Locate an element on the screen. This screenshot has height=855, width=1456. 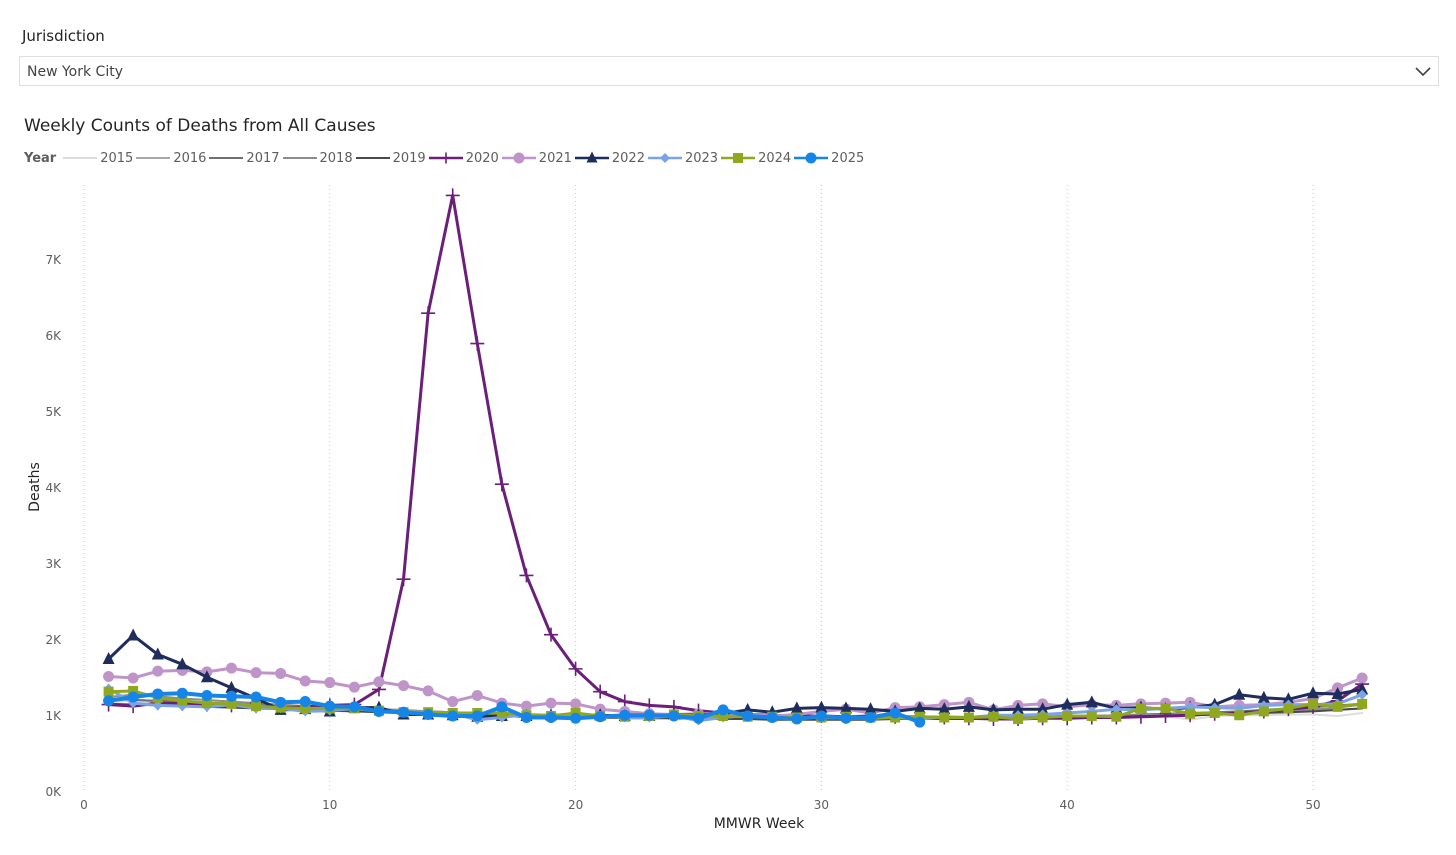
point-2024-w46 is located at coordinates (1214, 712).